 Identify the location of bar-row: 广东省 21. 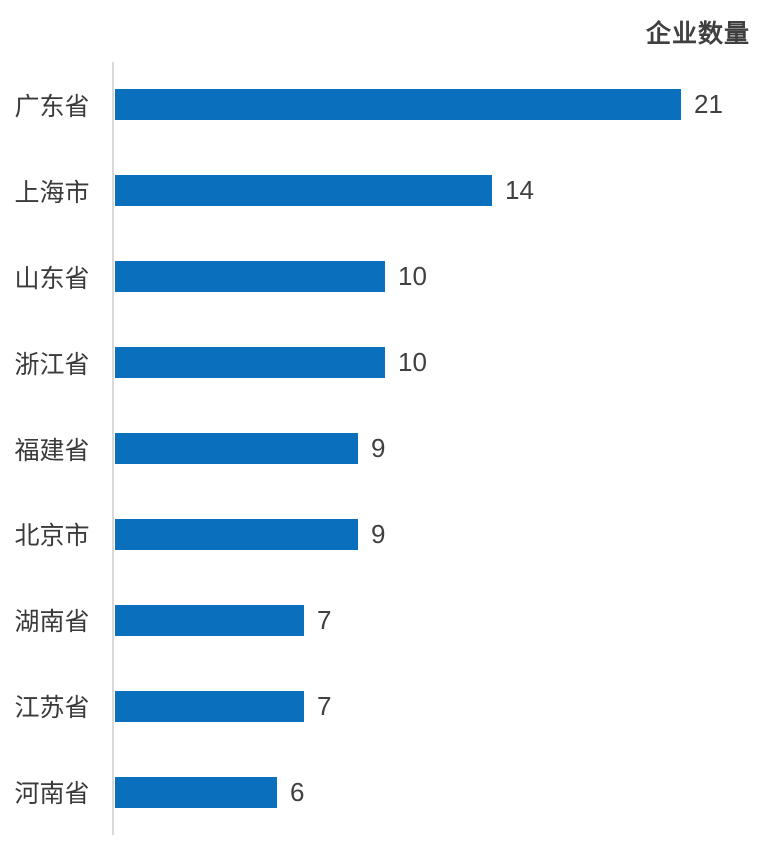
(386, 105).